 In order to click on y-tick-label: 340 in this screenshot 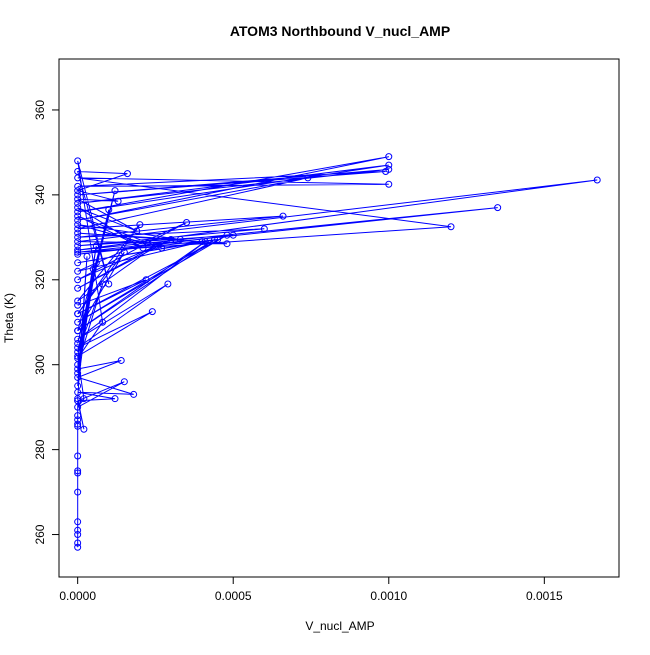, I will do `click(40, 195)`.